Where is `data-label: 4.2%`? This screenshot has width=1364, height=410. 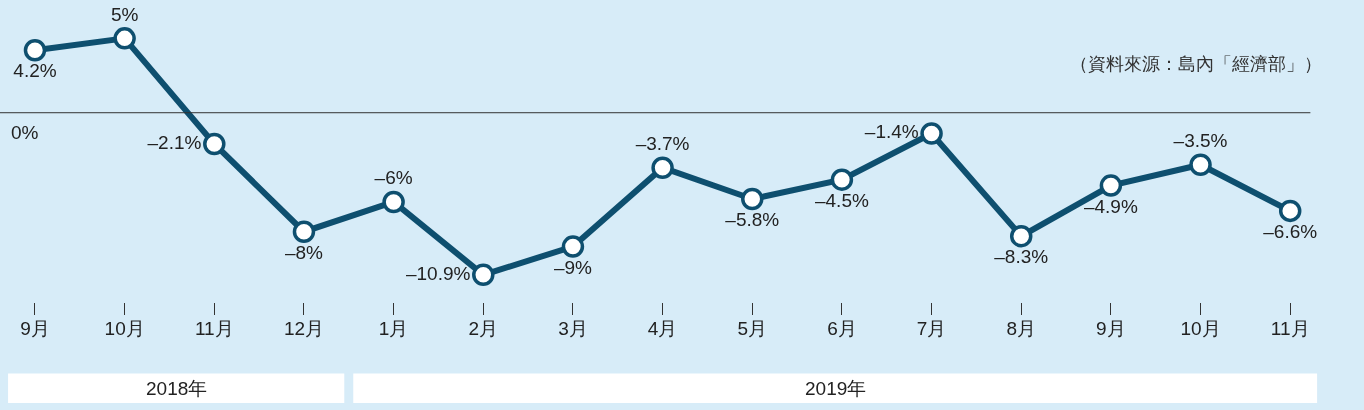
data-label: 4.2% is located at coordinates (35, 71).